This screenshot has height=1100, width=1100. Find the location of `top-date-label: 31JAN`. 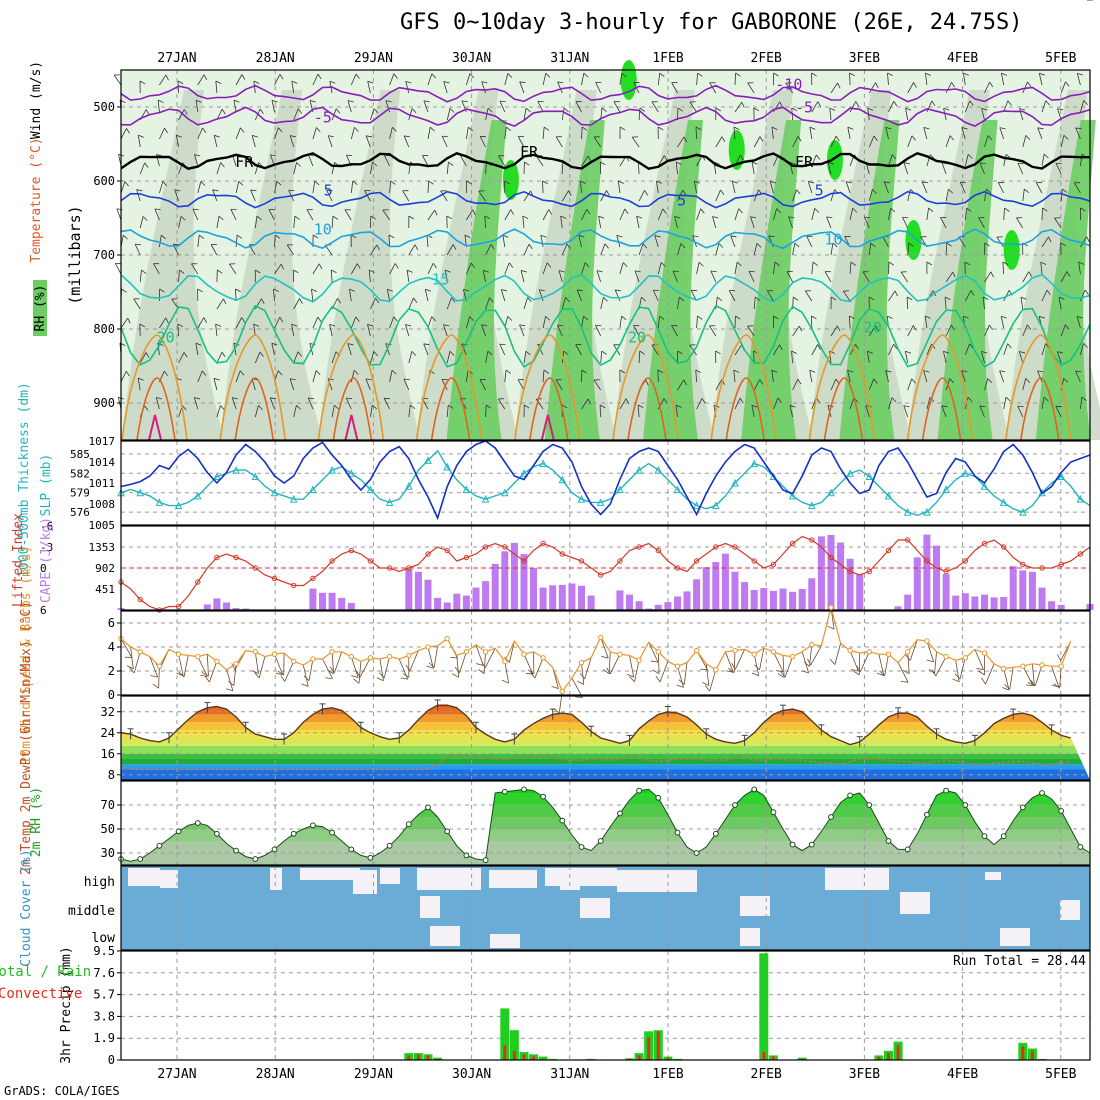

top-date-label: 31JAN is located at coordinates (569, 58).